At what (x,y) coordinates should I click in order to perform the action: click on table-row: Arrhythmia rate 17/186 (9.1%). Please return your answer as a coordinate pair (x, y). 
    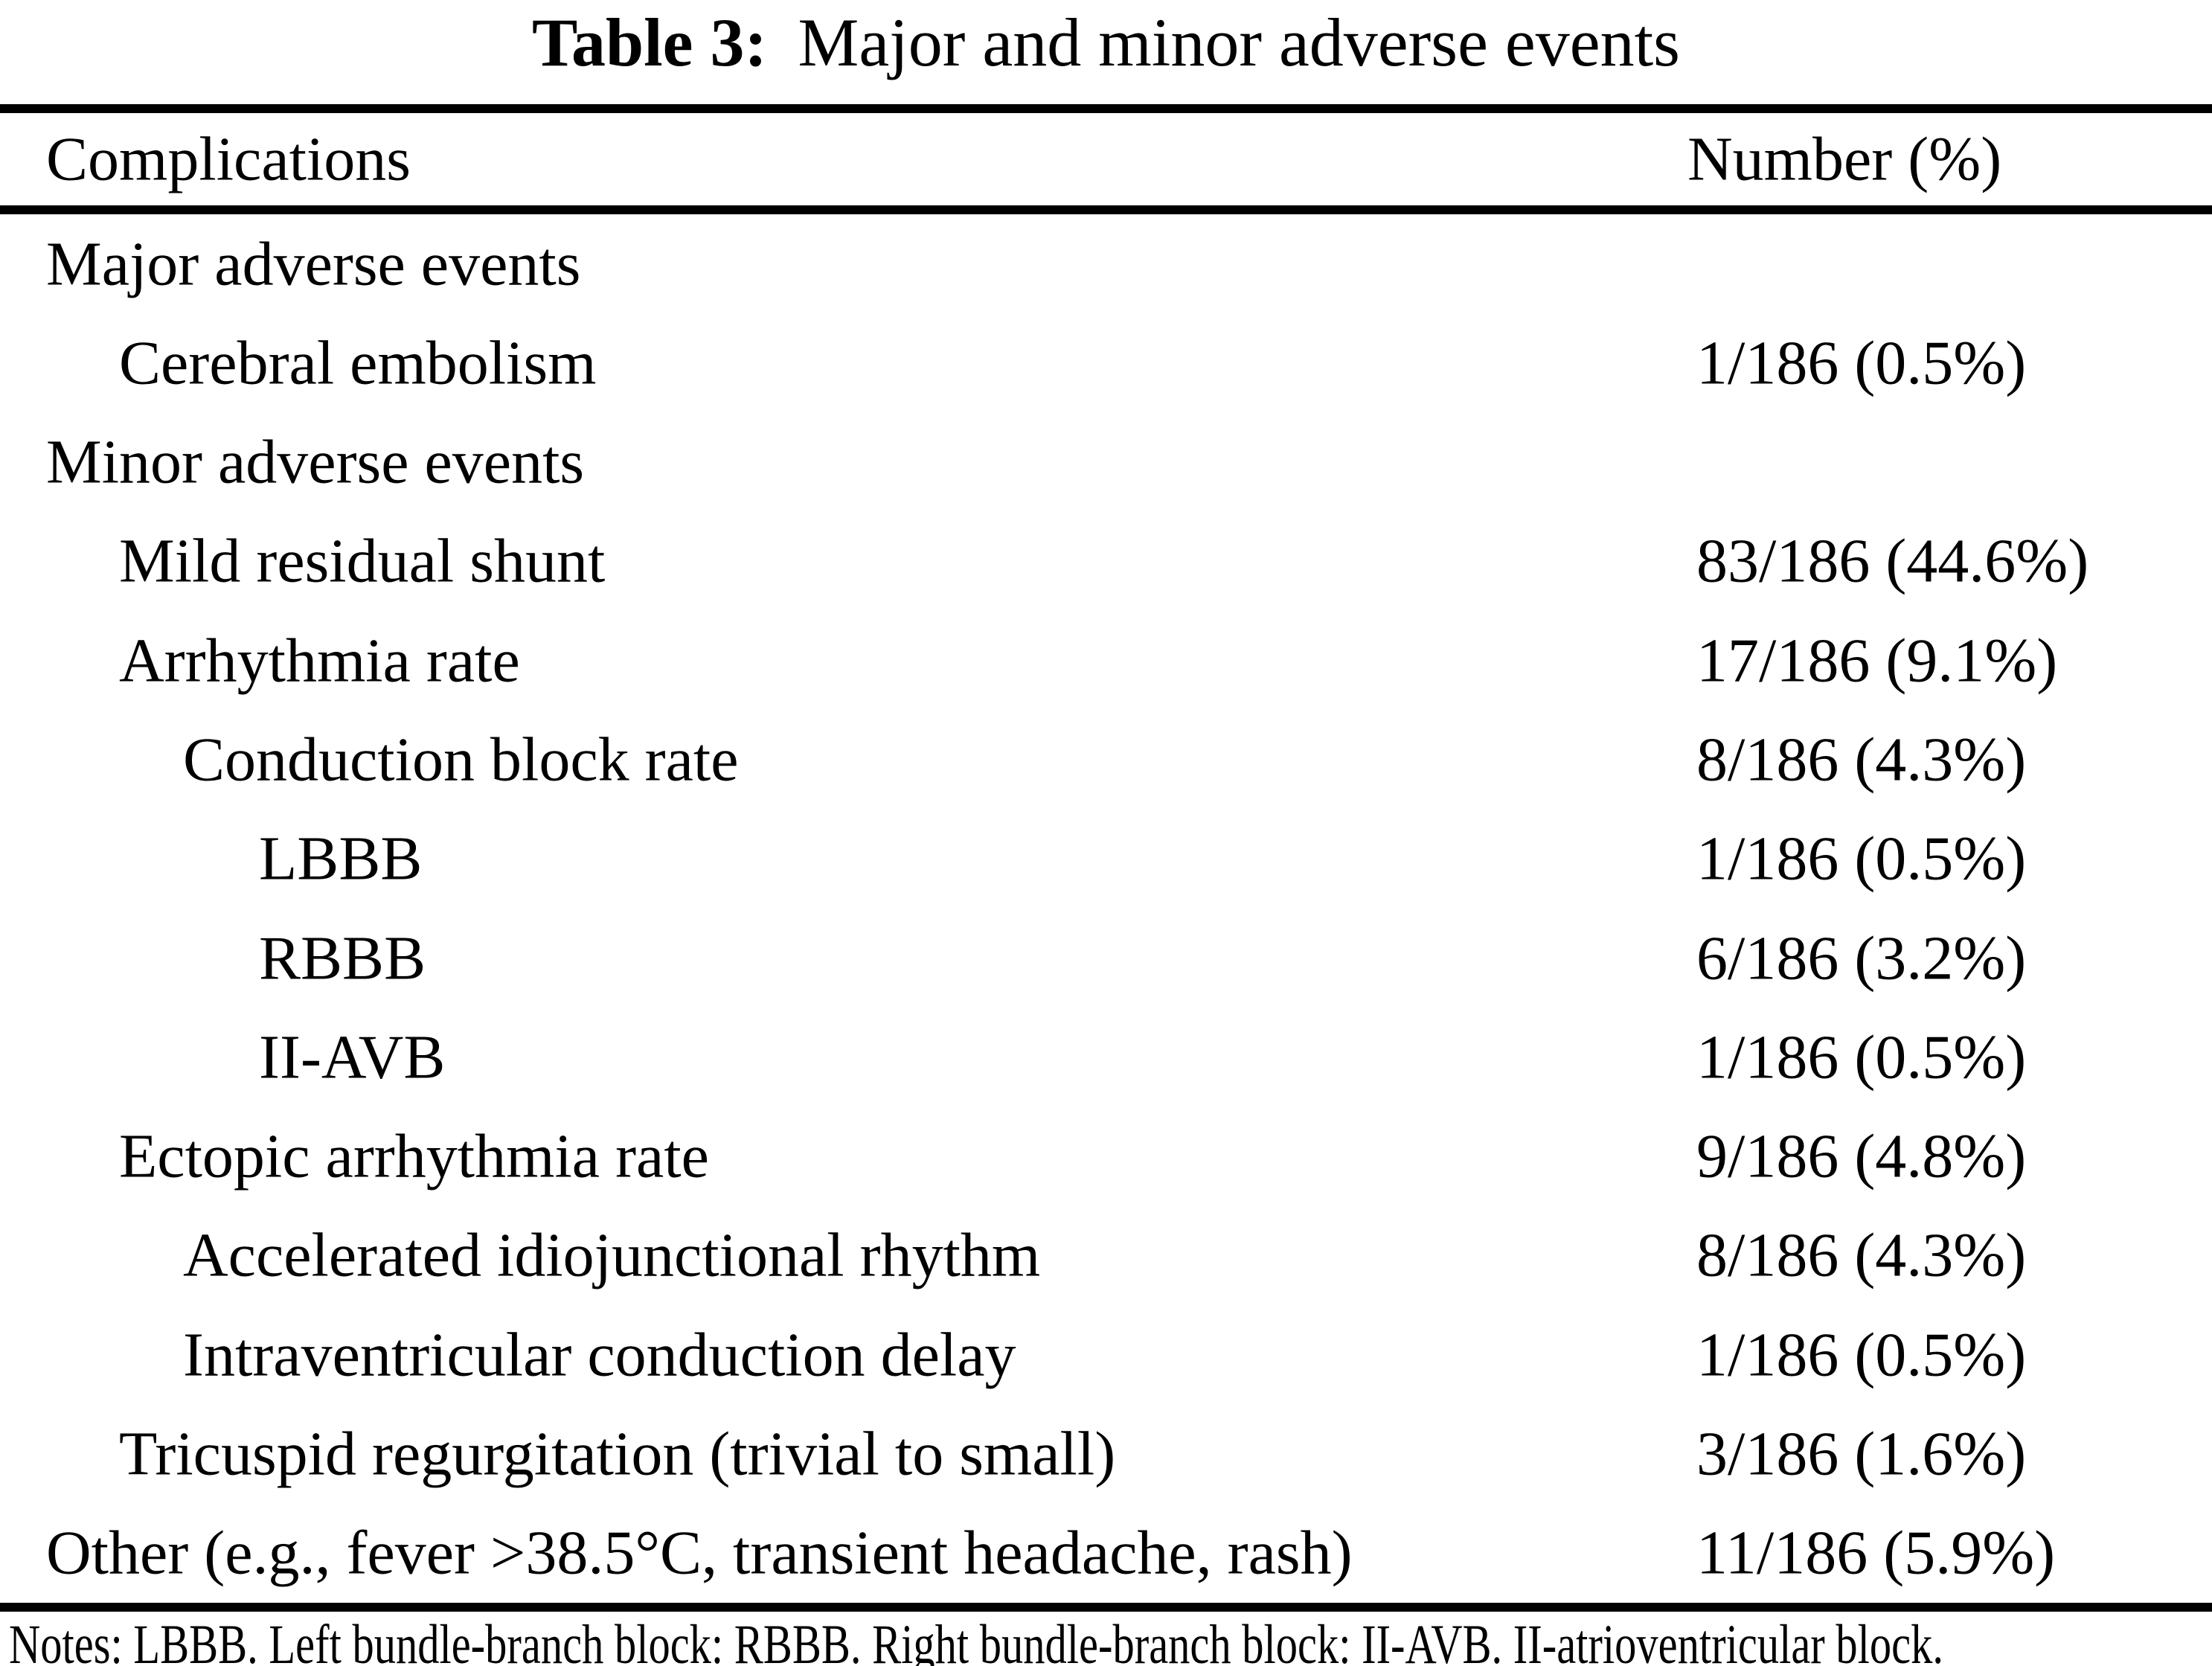
    Looking at the image, I should click on (1106, 660).